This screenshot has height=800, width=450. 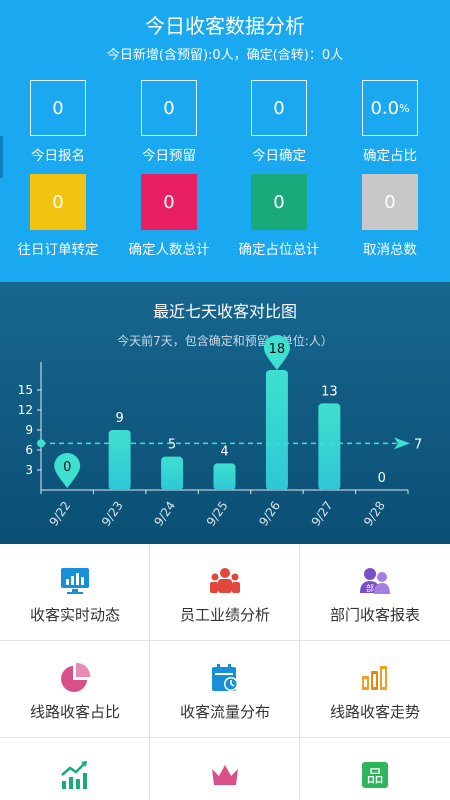 What do you see at coordinates (374, 615) in the screenshot?
I see `menu-label: 部门收客报表` at bounding box center [374, 615].